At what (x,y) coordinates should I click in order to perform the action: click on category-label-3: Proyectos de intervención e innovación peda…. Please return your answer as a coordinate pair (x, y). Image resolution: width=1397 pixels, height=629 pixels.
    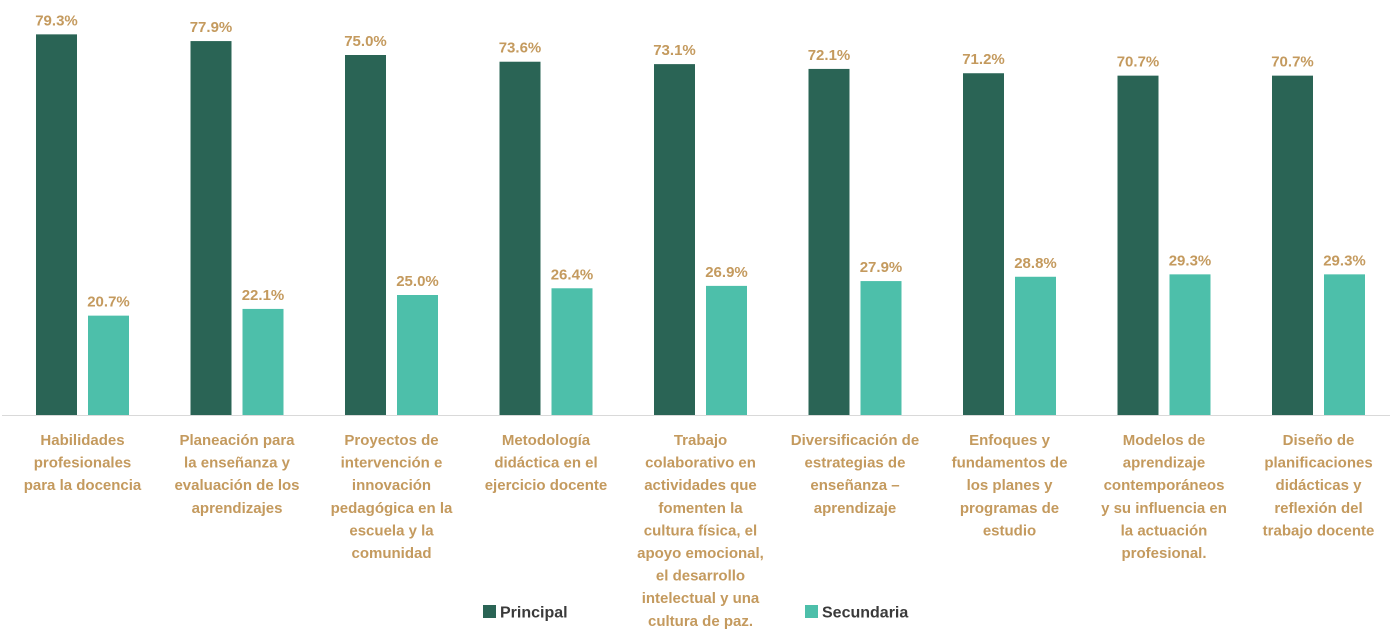
    Looking at the image, I should click on (392, 497).